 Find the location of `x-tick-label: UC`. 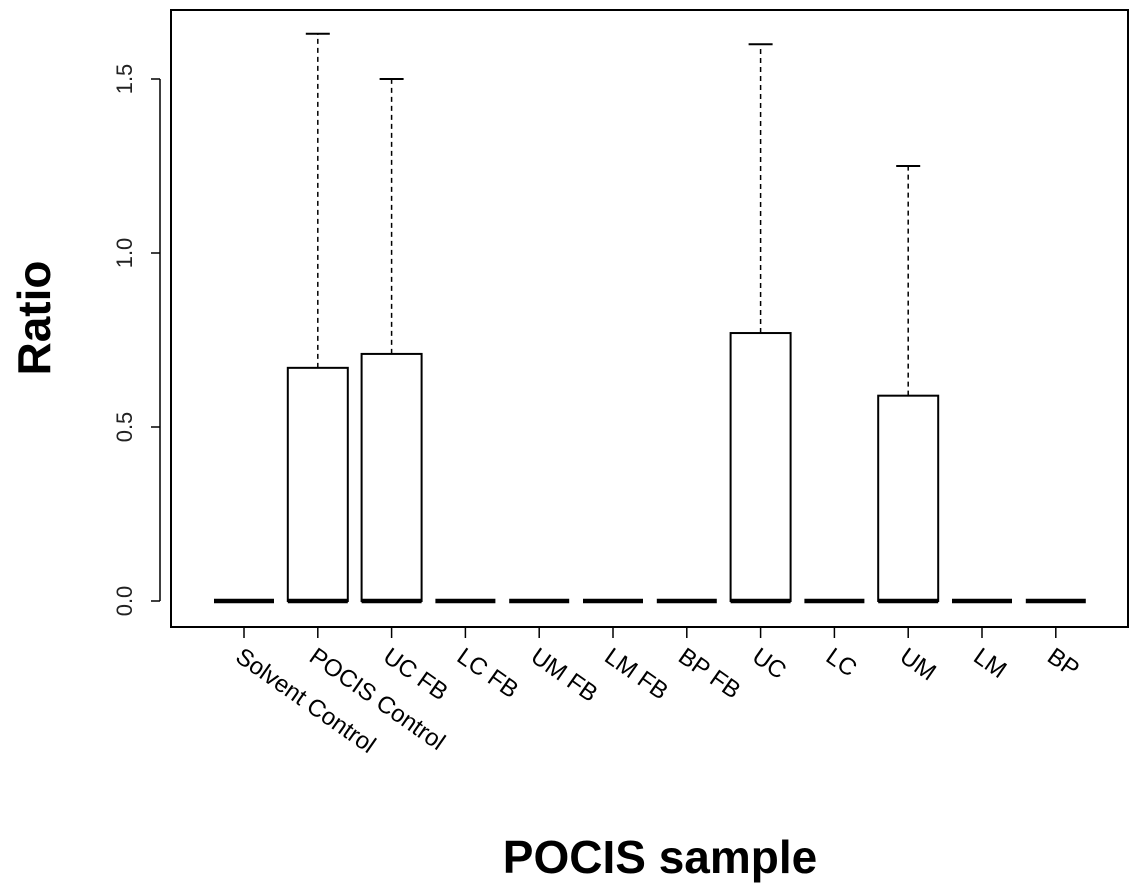

x-tick-label: UC is located at coordinates (769, 664).